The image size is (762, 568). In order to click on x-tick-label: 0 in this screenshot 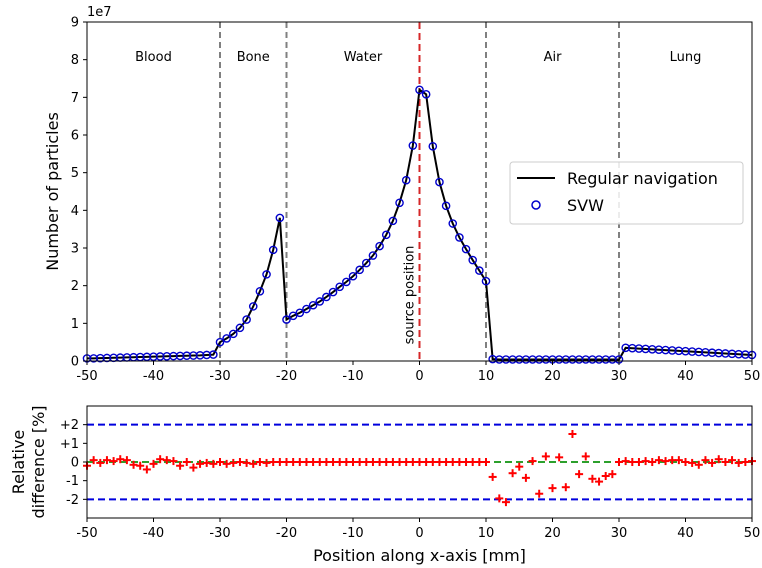, I will do `click(419, 376)`.